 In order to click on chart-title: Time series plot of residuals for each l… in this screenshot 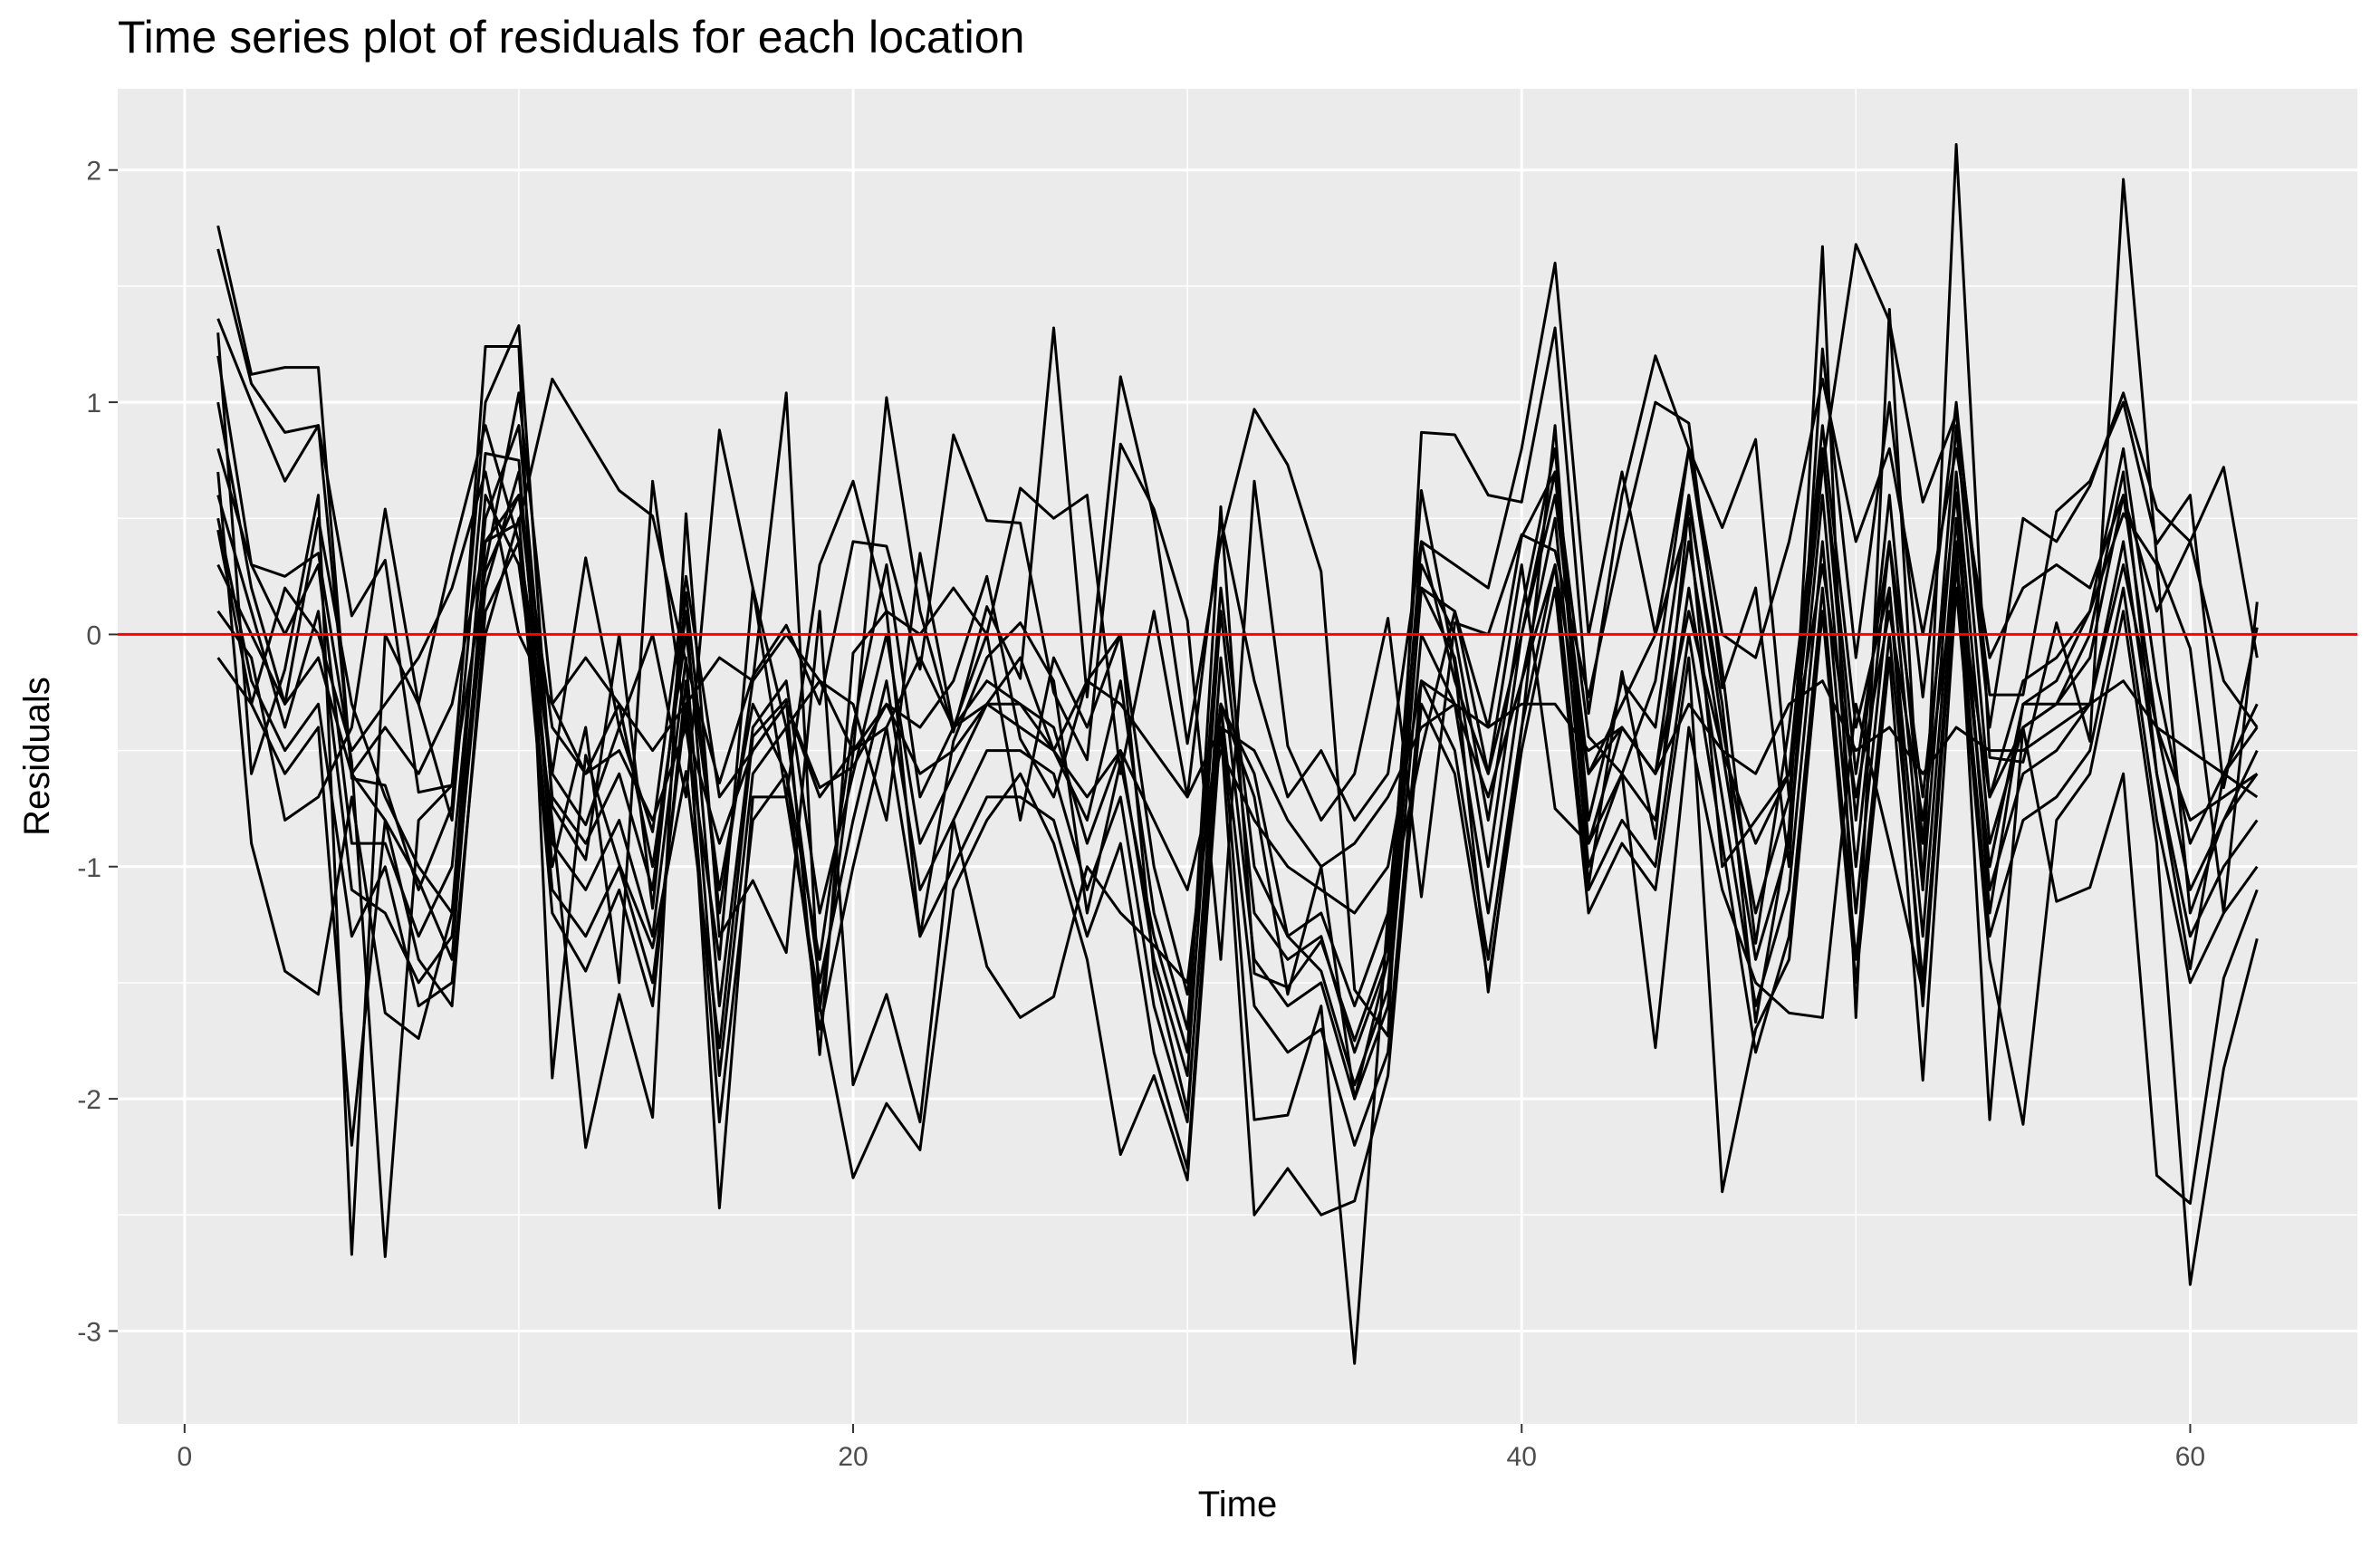, I will do `click(572, 37)`.